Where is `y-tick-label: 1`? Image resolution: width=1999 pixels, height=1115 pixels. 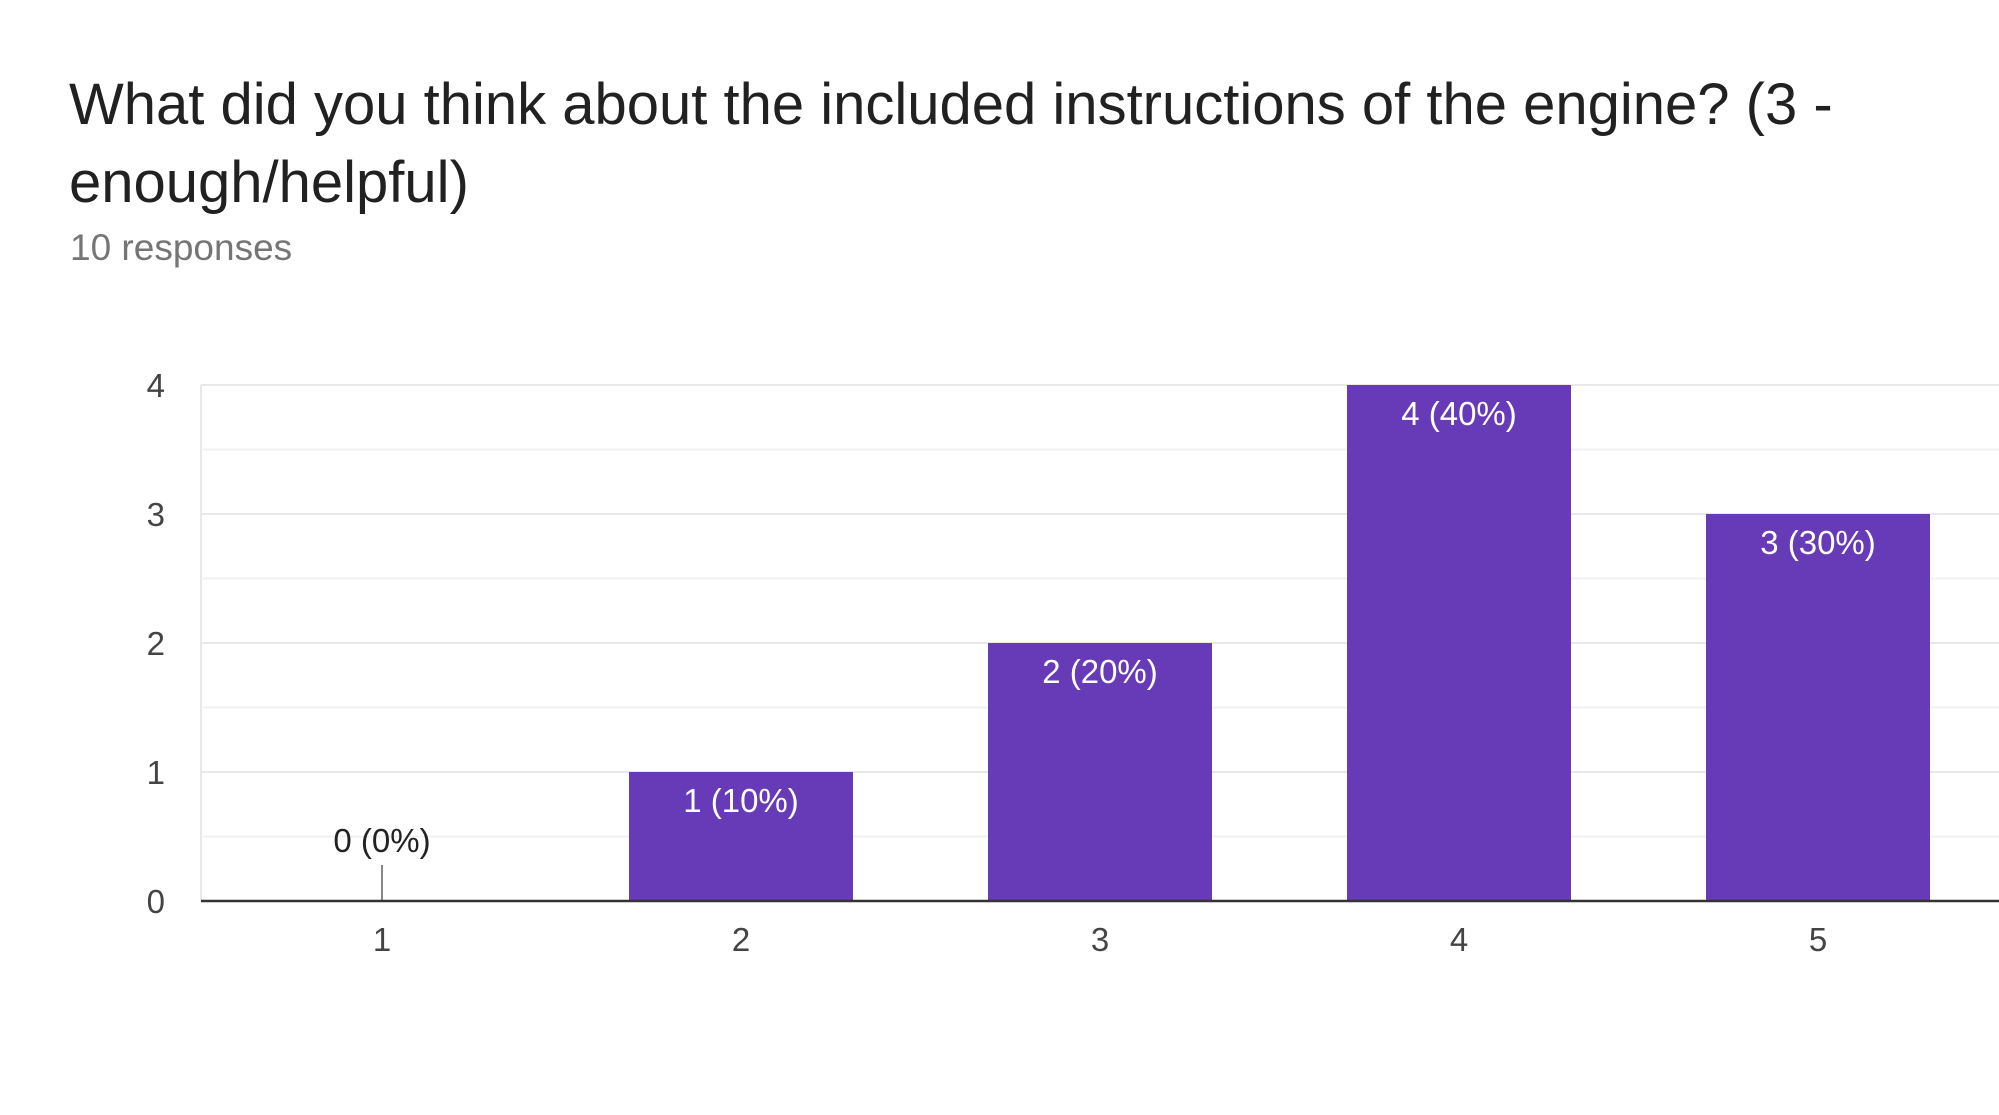 y-tick-label: 1 is located at coordinates (156, 772).